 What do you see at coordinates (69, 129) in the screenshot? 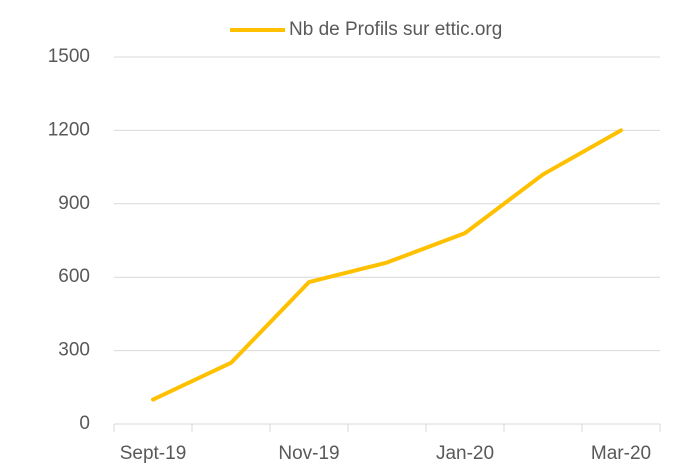
I see `y-tick-label: 1200` at bounding box center [69, 129].